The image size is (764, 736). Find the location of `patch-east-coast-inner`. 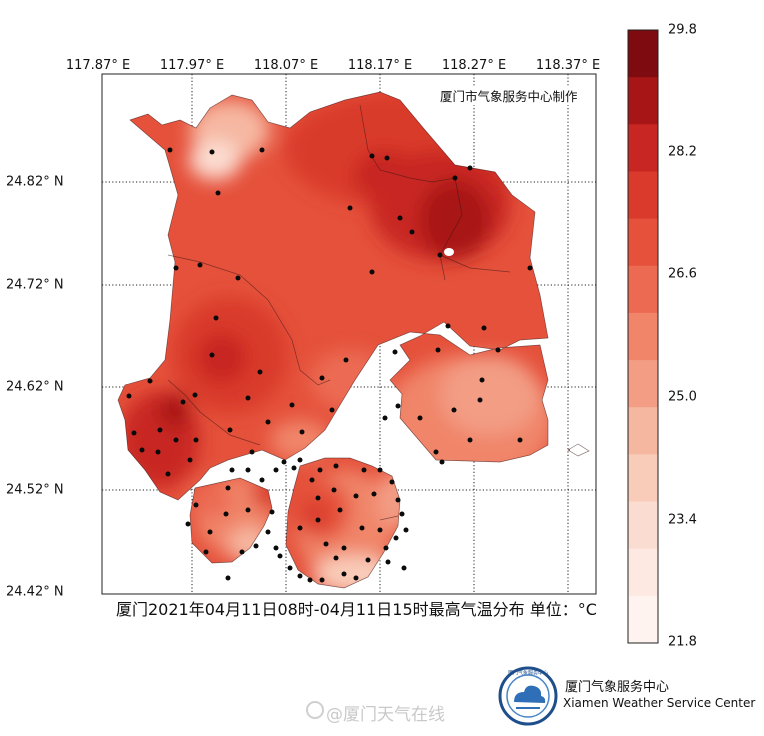

patch-east-coast-inner is located at coordinates (490, 395).